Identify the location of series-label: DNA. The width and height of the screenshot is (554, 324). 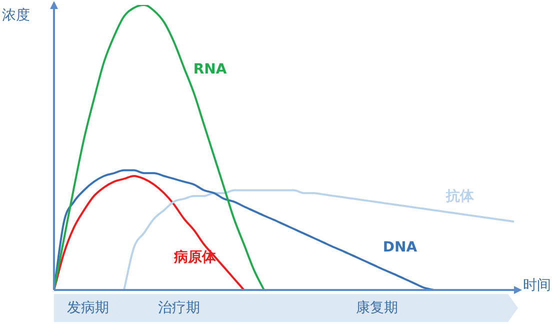
(400, 248).